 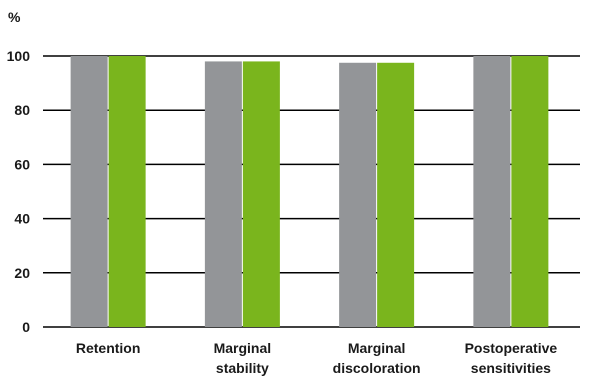 What do you see at coordinates (242, 368) in the screenshot?
I see `category-label-line: stability` at bounding box center [242, 368].